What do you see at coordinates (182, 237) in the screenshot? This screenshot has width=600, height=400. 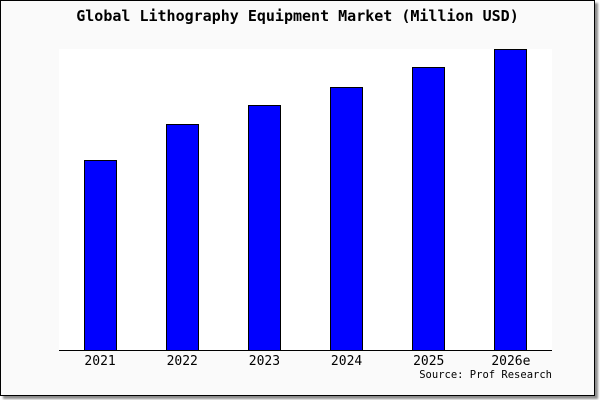 I see `bar-2022` at bounding box center [182, 237].